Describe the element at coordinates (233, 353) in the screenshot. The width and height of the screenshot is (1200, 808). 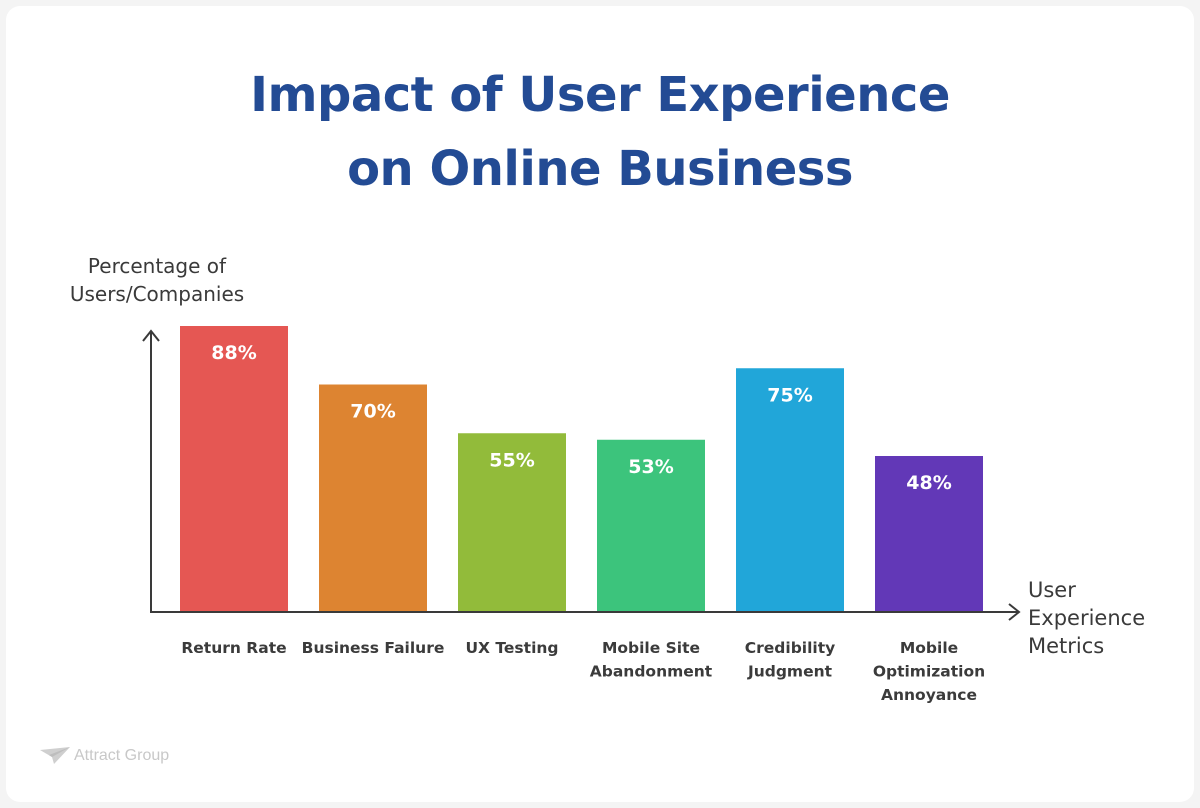
I see `bar-value-label-1: 88%` at that location.